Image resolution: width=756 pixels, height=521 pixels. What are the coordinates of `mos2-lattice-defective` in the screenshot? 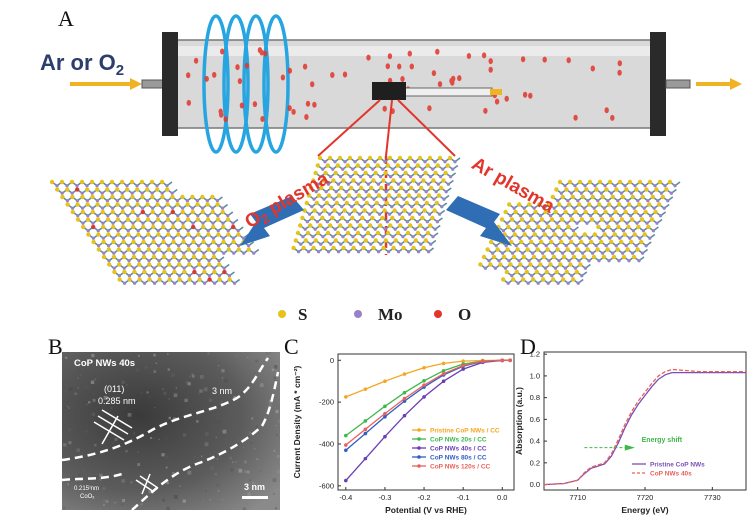 It's located at (579, 232).